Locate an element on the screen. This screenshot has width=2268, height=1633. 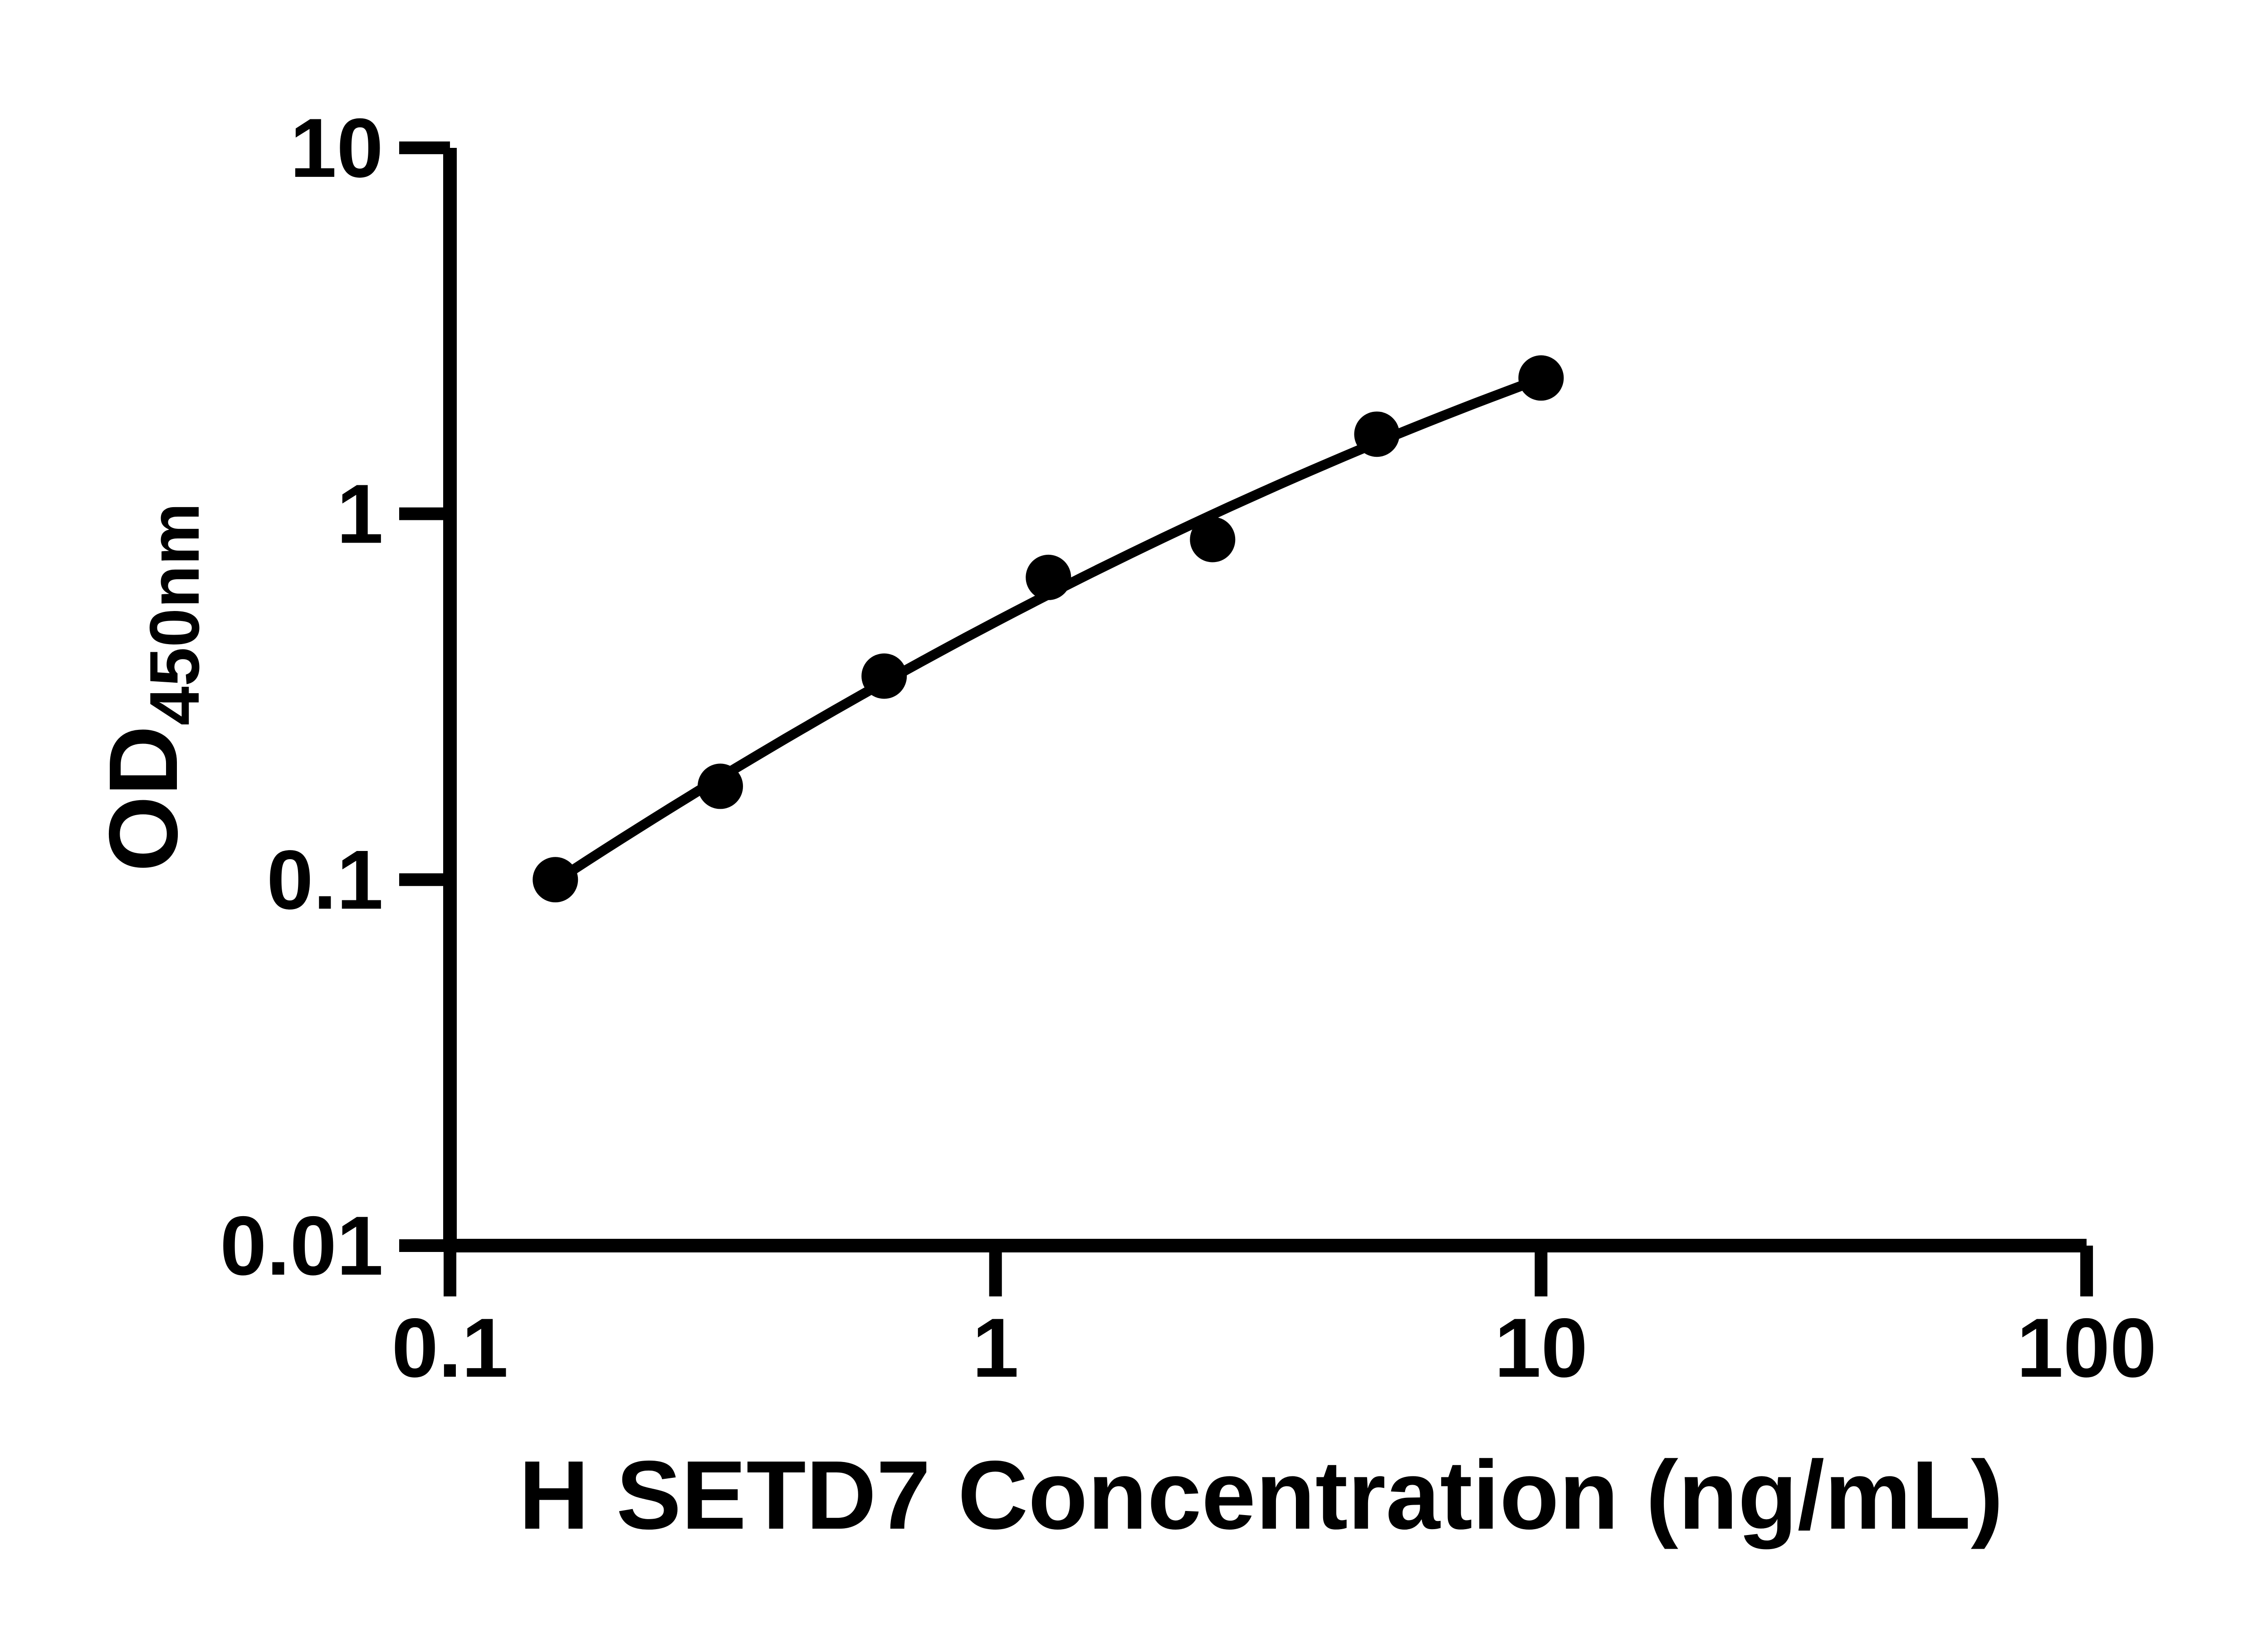
x-tick-label: 10 is located at coordinates (1542, 1348).